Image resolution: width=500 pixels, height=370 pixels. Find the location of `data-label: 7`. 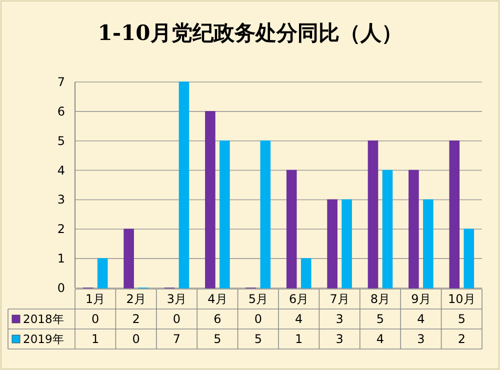

data-label: 7 is located at coordinates (176, 339).